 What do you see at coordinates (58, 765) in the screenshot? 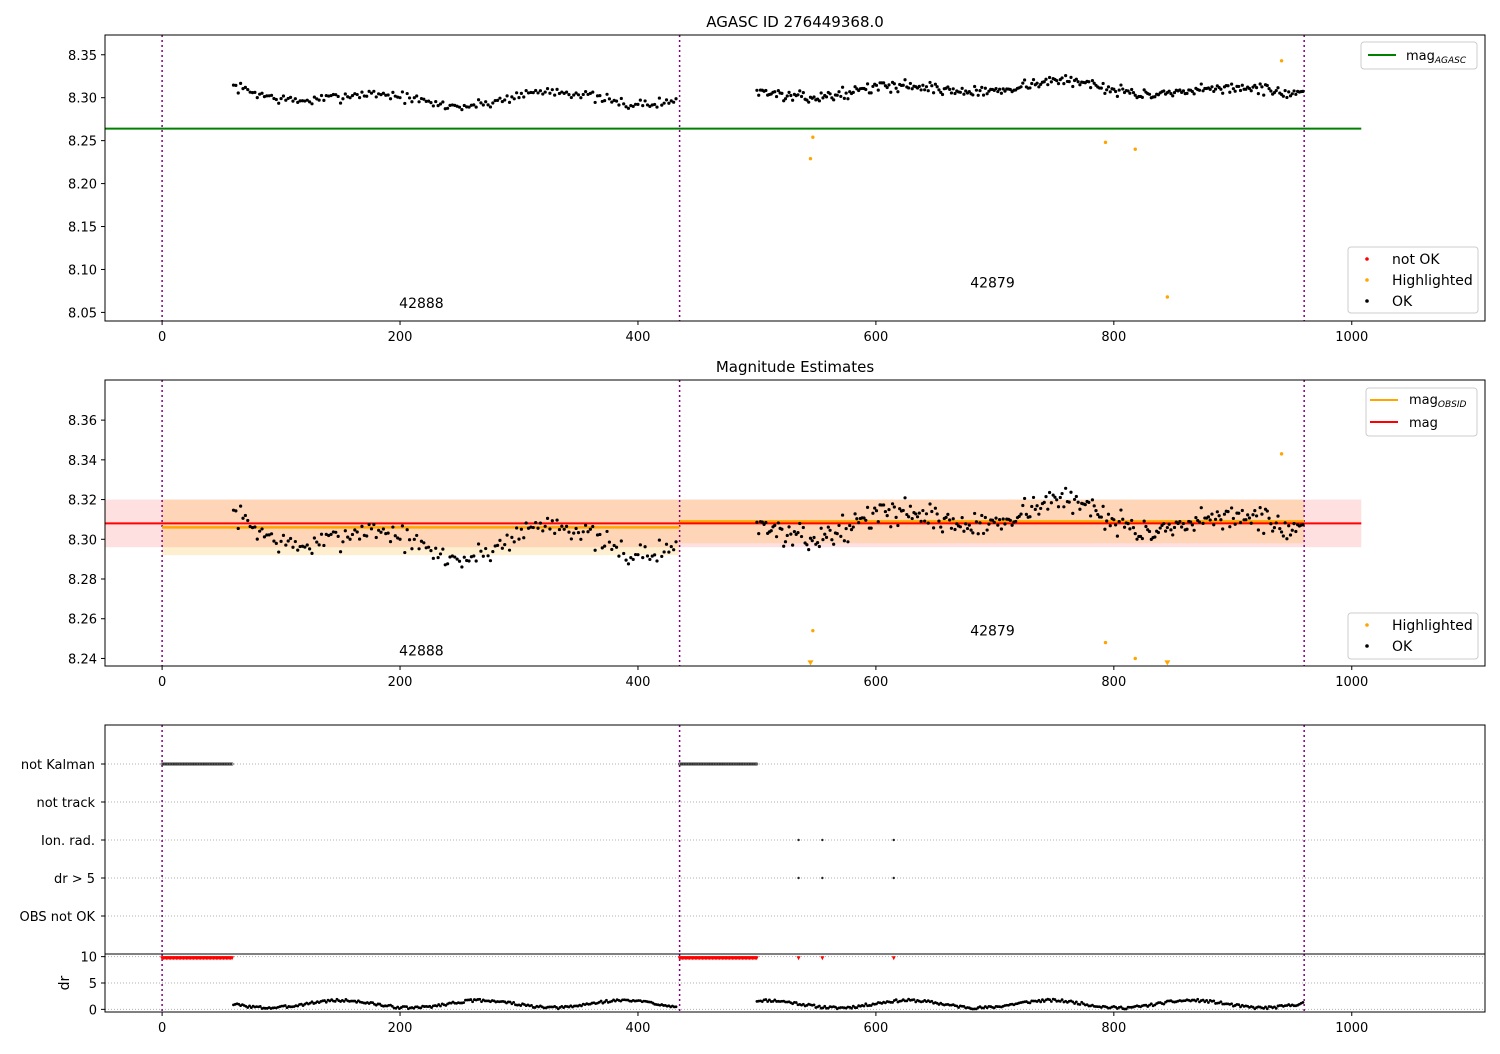
I see `flag-row-label: not Kalman` at bounding box center [58, 765].